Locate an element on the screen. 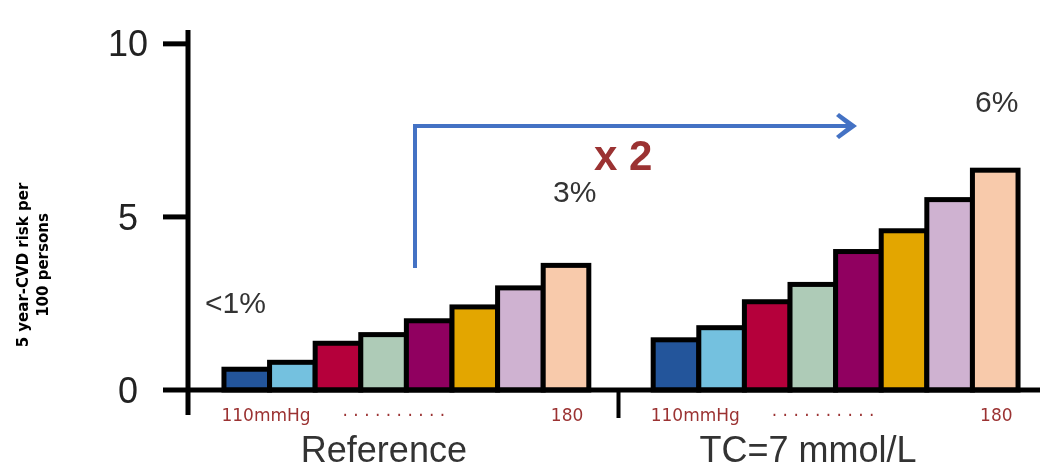 This screenshot has width=1042, height=476. y-axis-title: 5 year-CVD risk per 100 persons is located at coordinates (33, 265).